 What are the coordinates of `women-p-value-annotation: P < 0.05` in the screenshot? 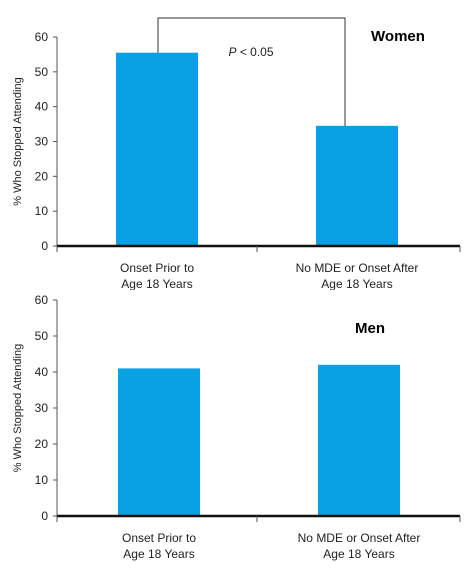 It's located at (250, 52).